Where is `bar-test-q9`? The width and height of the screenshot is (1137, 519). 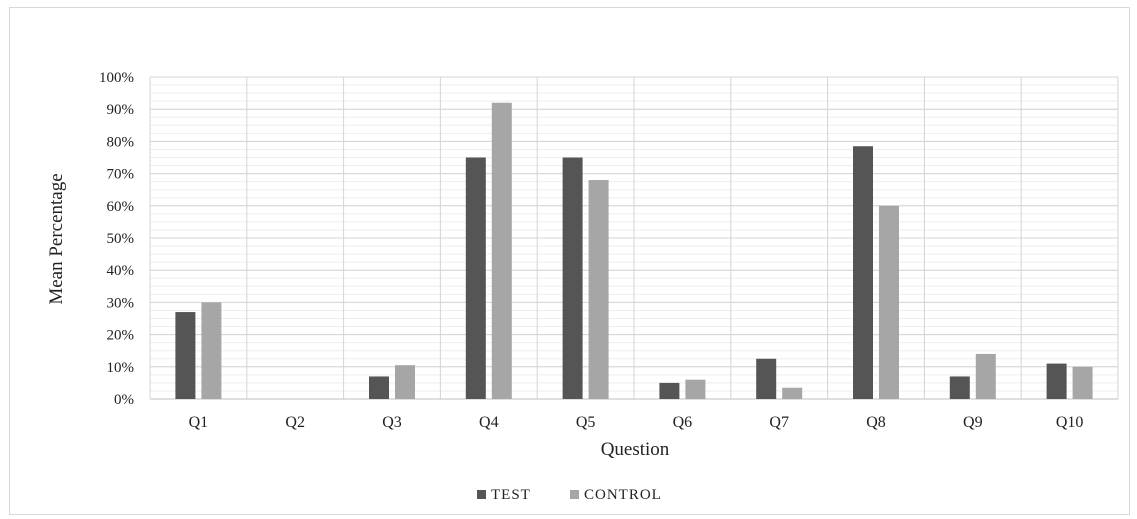 bar-test-q9 is located at coordinates (959, 387).